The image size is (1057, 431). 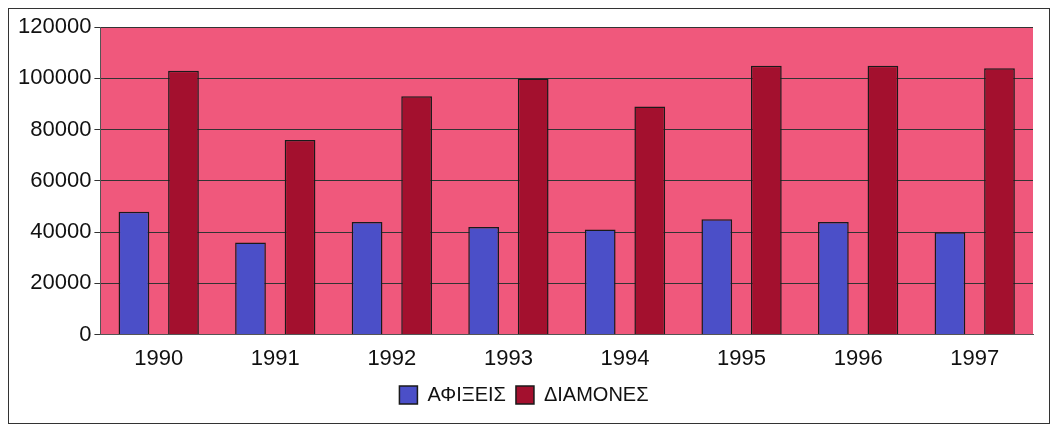 What do you see at coordinates (596, 393) in the screenshot?
I see `legend-label: ΔΙΑΜΟΝΕΣ` at bounding box center [596, 393].